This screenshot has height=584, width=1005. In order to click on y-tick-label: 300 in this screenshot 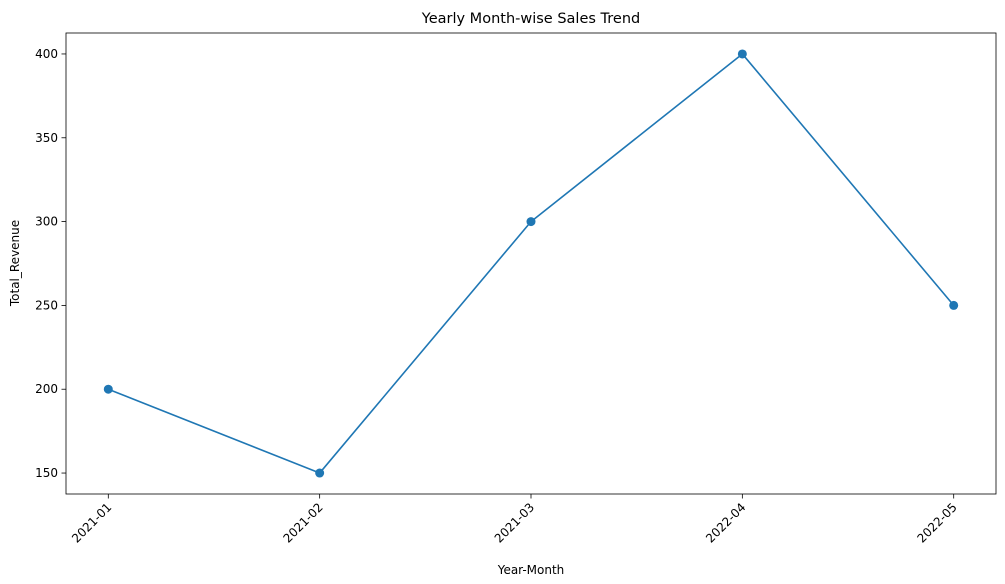, I will do `click(46, 222)`.